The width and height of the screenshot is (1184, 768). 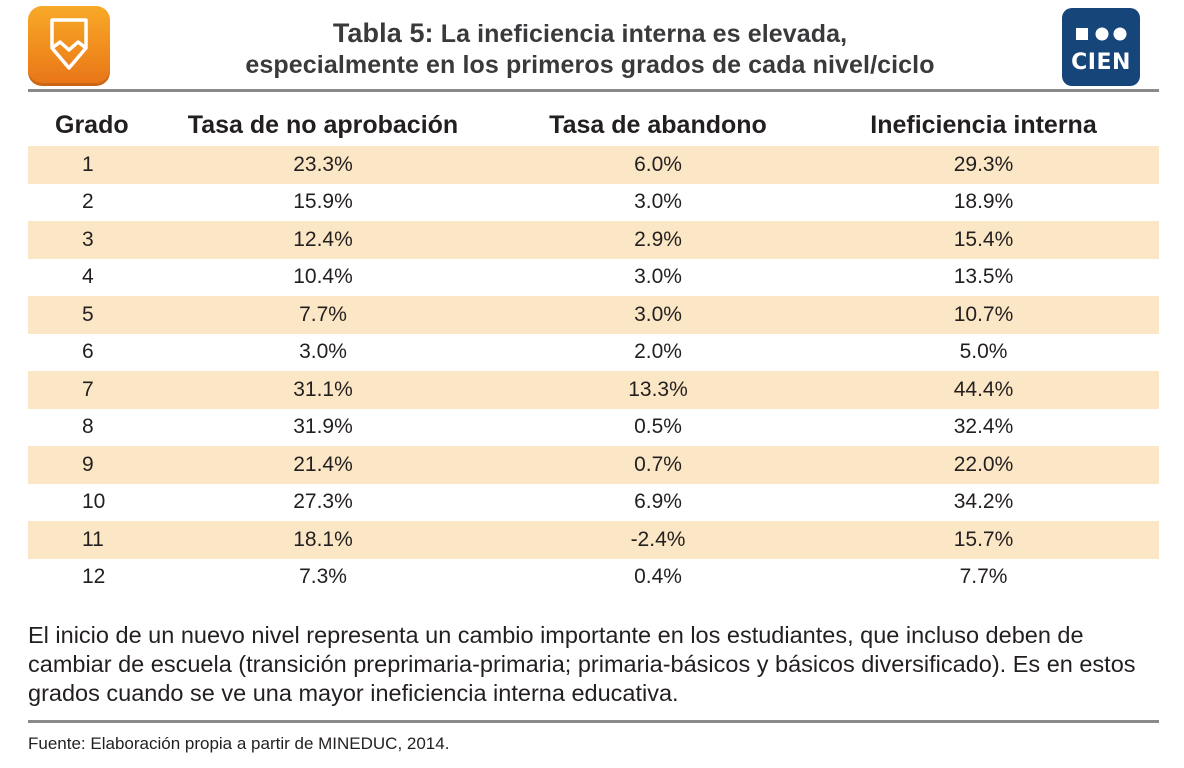 What do you see at coordinates (983, 427) in the screenshot?
I see `ineficiencia-cell: 32.4%` at bounding box center [983, 427].